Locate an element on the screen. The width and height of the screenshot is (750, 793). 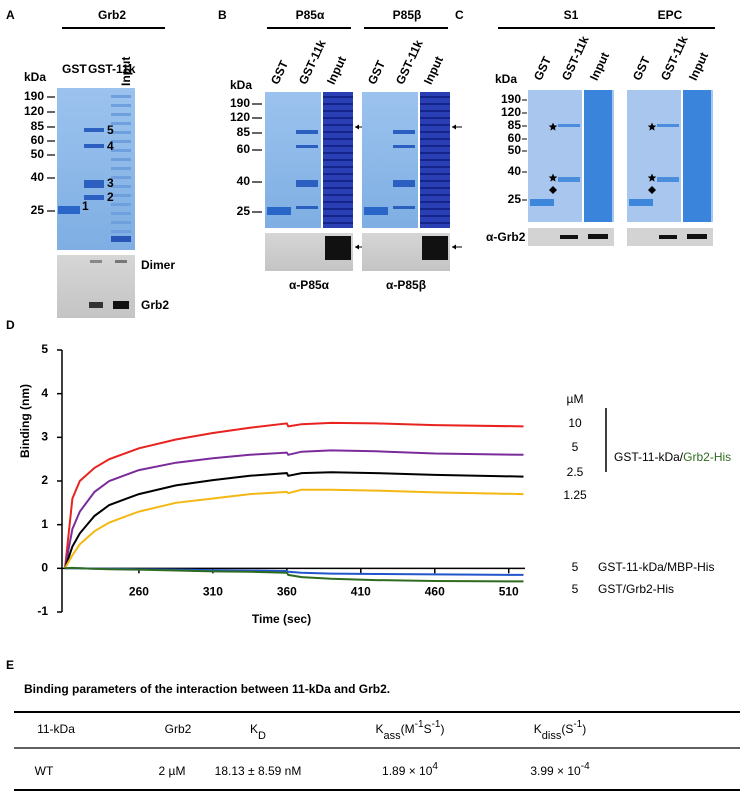
legend-label: 1.25 is located at coordinates (575, 495).